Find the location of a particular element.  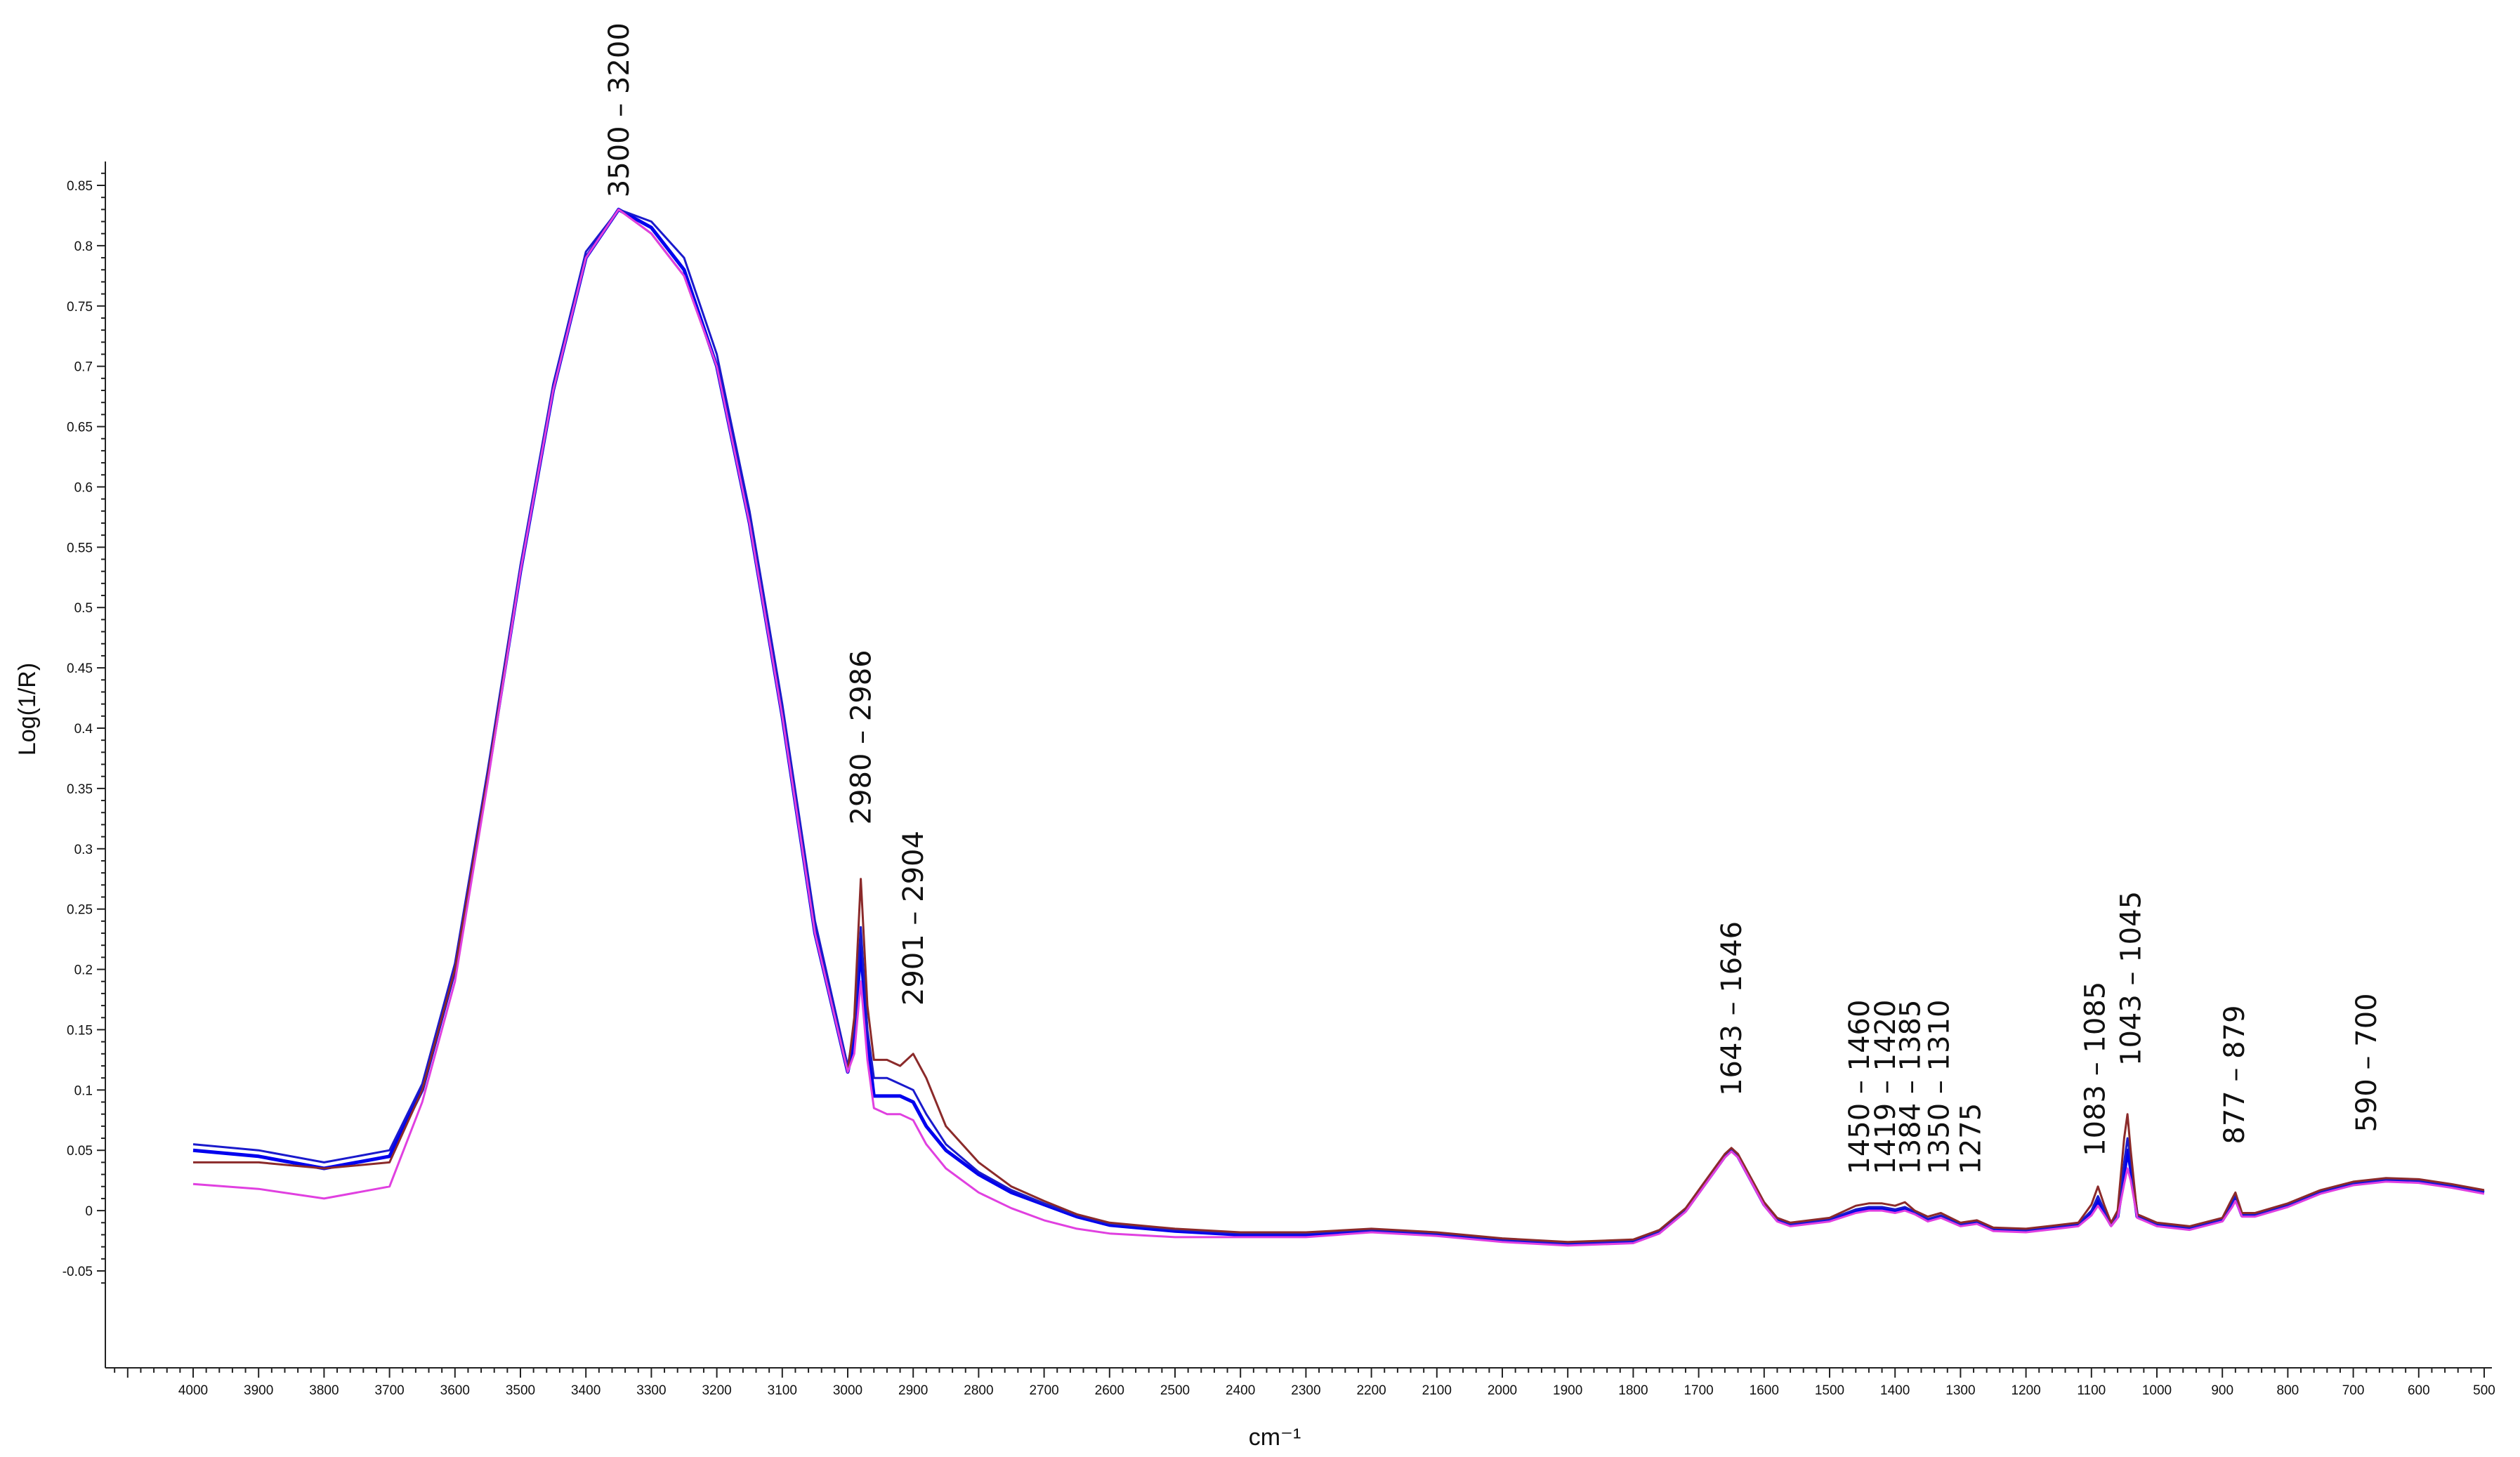

y-tick-label: 0.45 is located at coordinates (80, 668).